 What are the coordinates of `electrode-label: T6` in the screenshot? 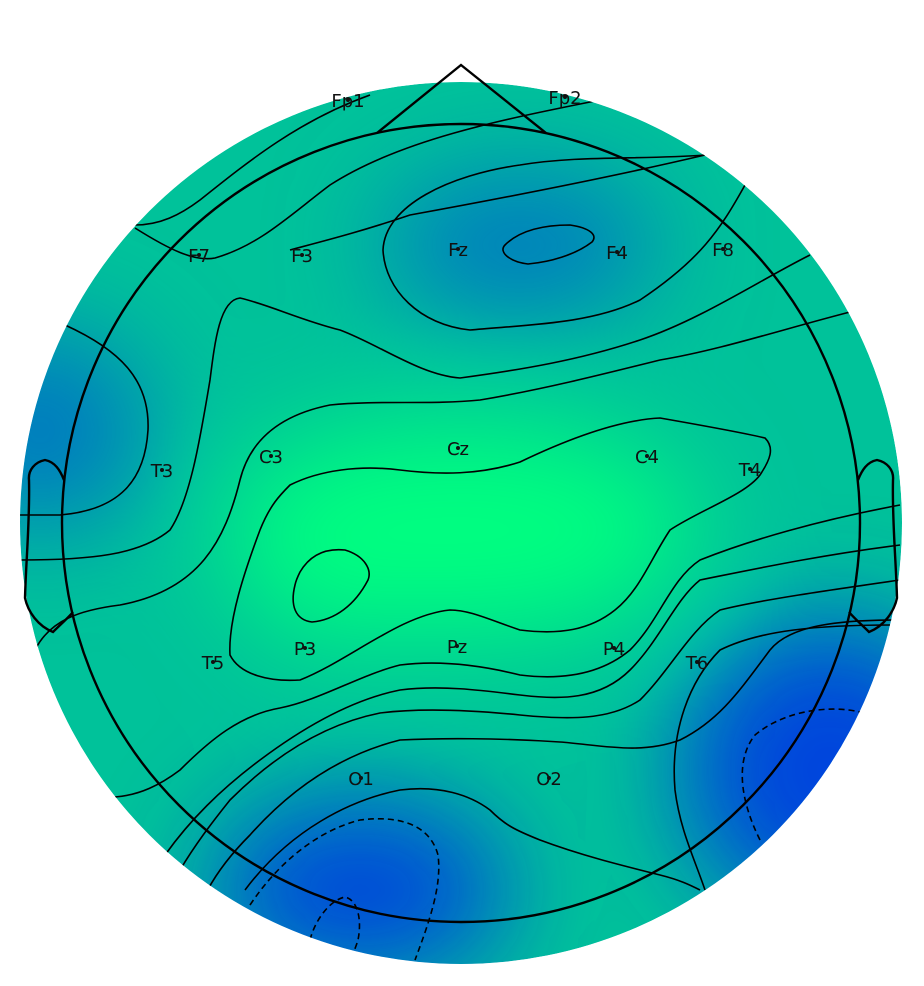 It's located at (696, 663).